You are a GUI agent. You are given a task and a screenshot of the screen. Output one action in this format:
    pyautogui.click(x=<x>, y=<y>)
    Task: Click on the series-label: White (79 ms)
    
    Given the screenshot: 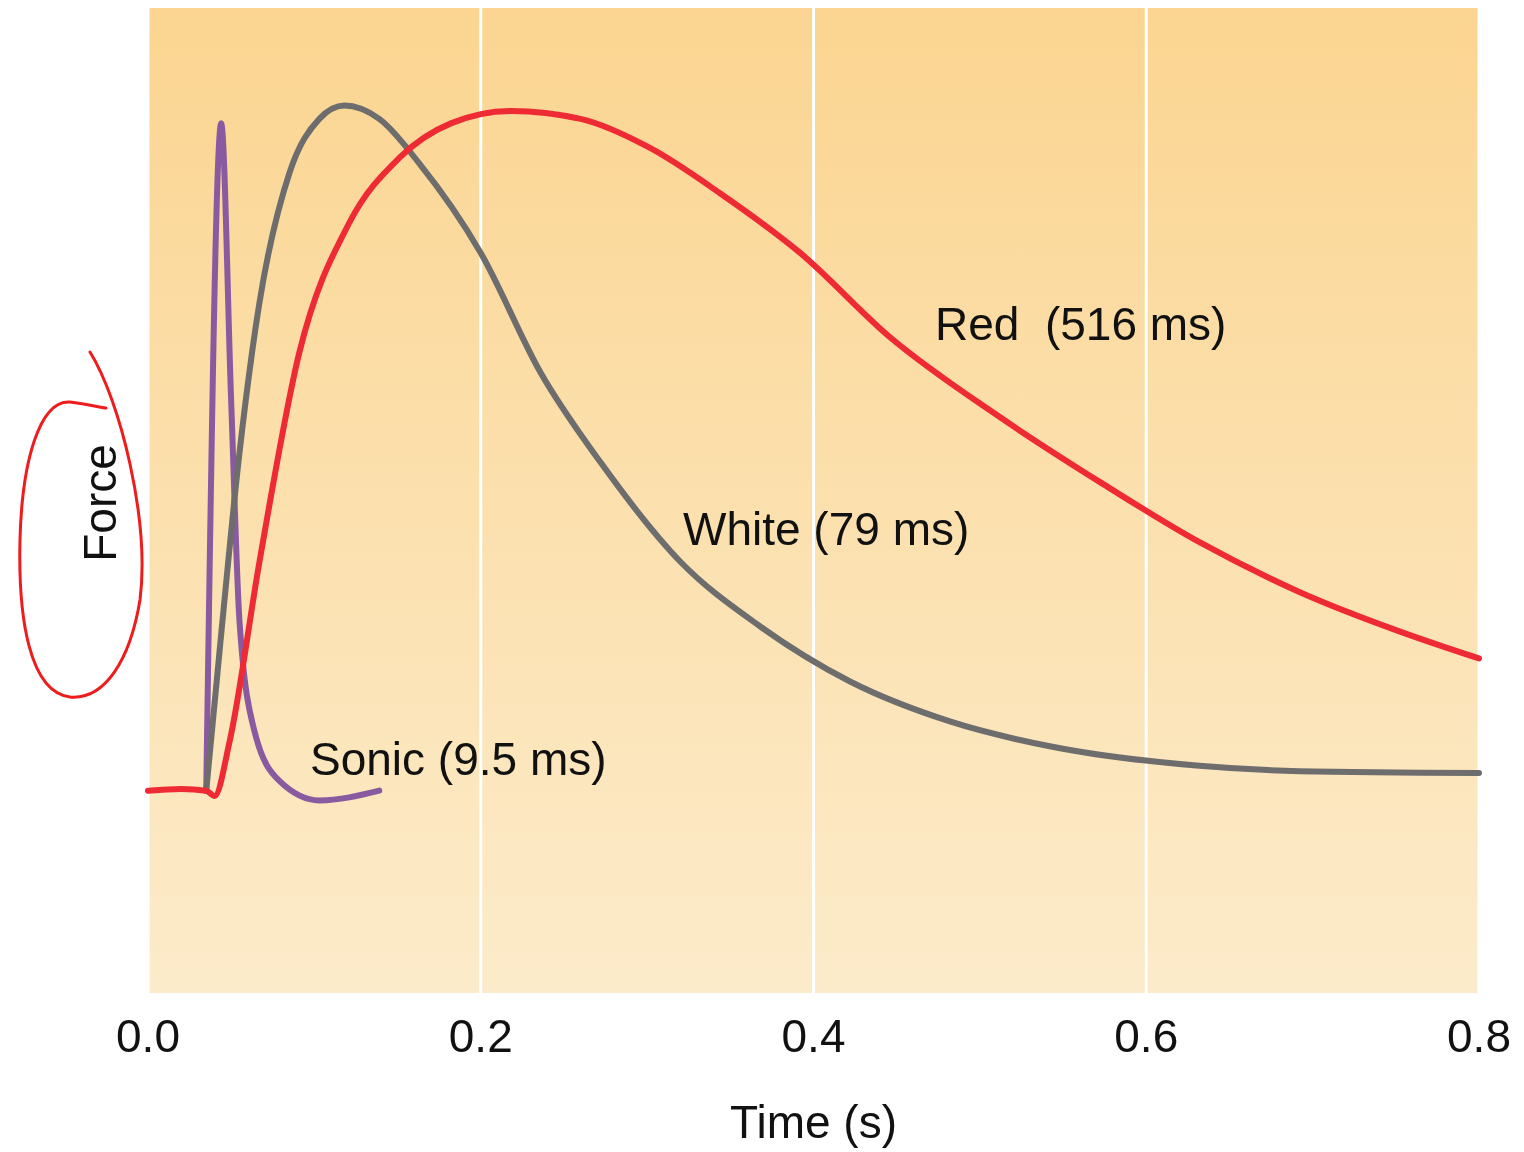 What is the action you would take?
    pyautogui.click(x=826, y=529)
    